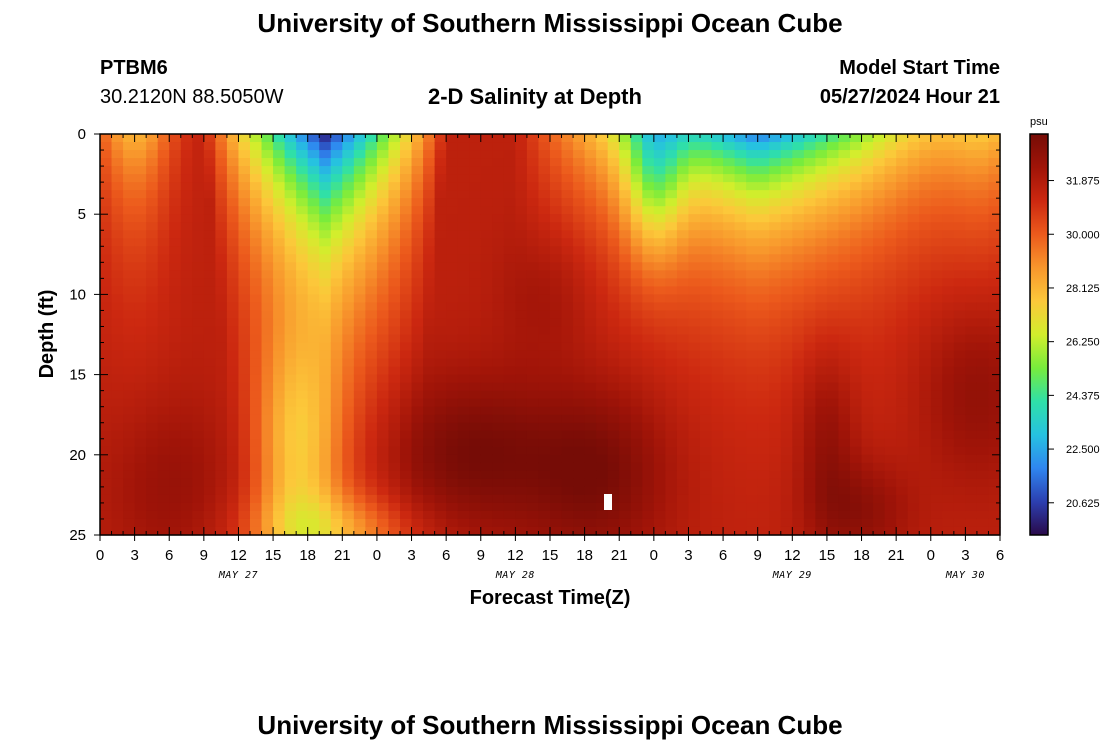  Describe the element at coordinates (411, 555) in the screenshot. I see `x-tick-label: 3` at that location.